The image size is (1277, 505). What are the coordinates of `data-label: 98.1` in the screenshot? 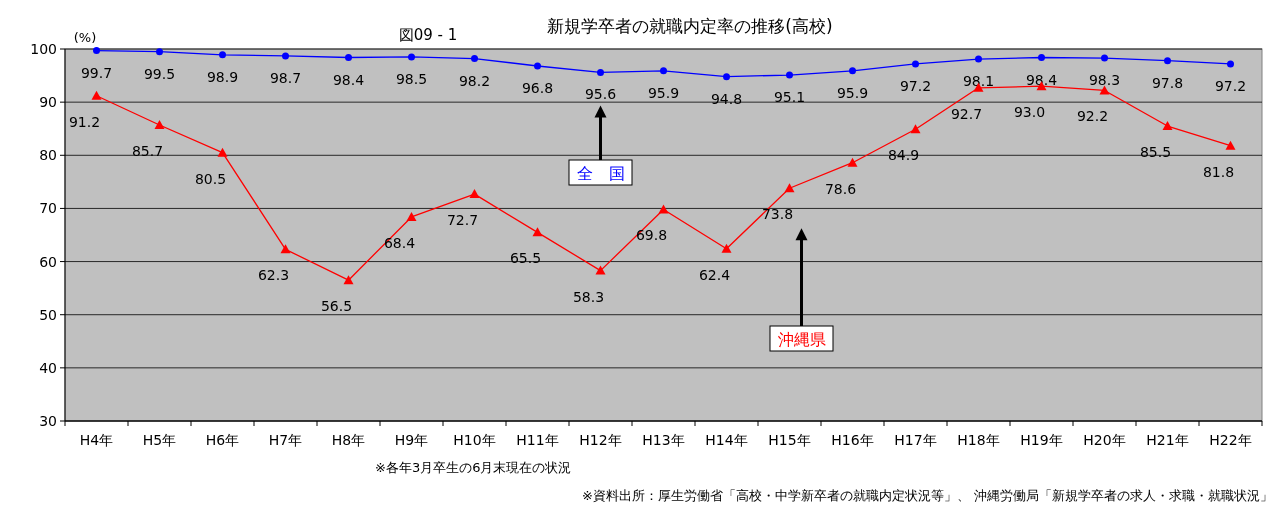 It's located at (978, 81).